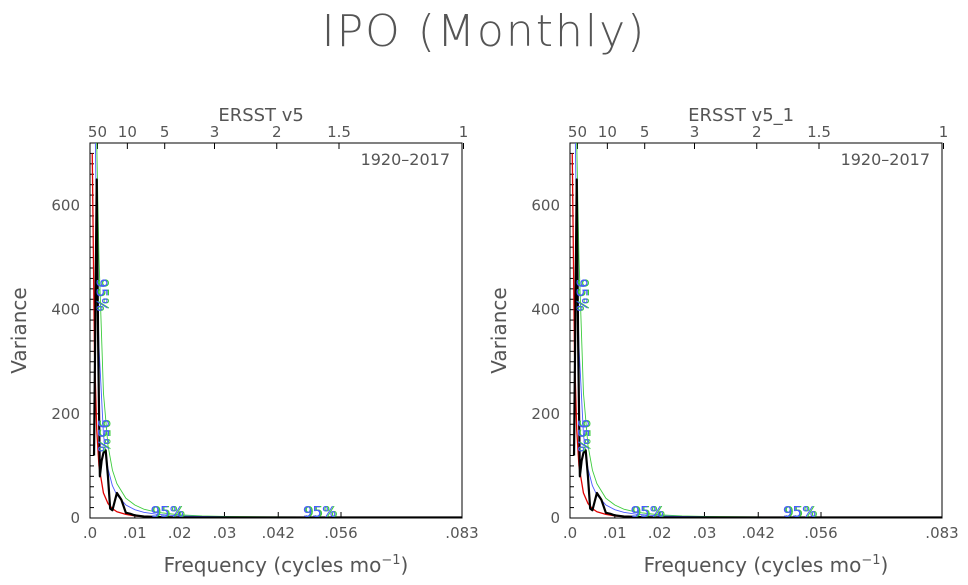  I want to click on figure-title: IPO (Monthly), so click(484, 31).